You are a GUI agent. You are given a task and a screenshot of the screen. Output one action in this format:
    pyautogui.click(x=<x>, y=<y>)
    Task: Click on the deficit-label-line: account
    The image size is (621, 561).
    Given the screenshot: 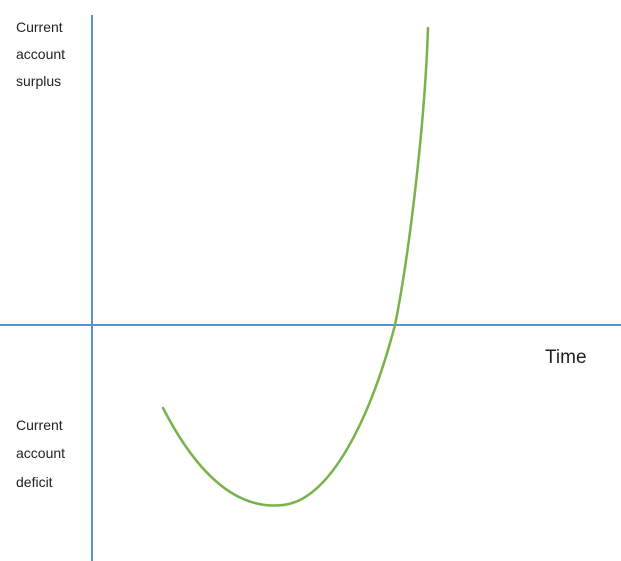 What is the action you would take?
    pyautogui.click(x=40, y=453)
    